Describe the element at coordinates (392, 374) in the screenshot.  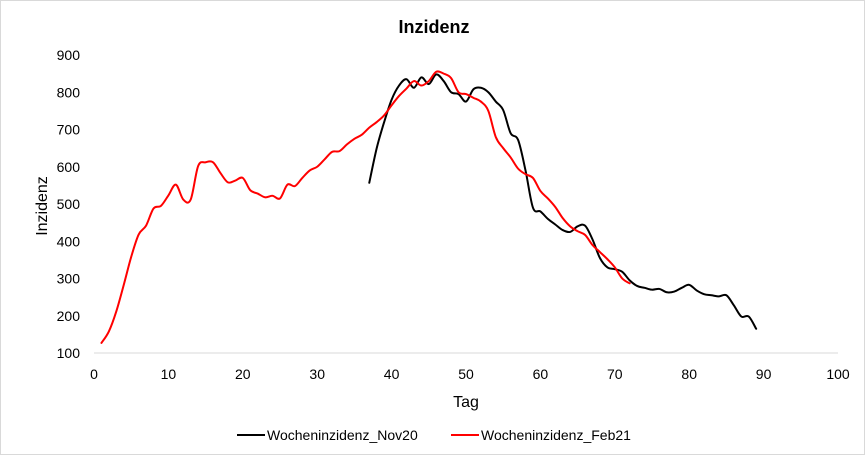
I see `x-tick-label: 40` at that location.